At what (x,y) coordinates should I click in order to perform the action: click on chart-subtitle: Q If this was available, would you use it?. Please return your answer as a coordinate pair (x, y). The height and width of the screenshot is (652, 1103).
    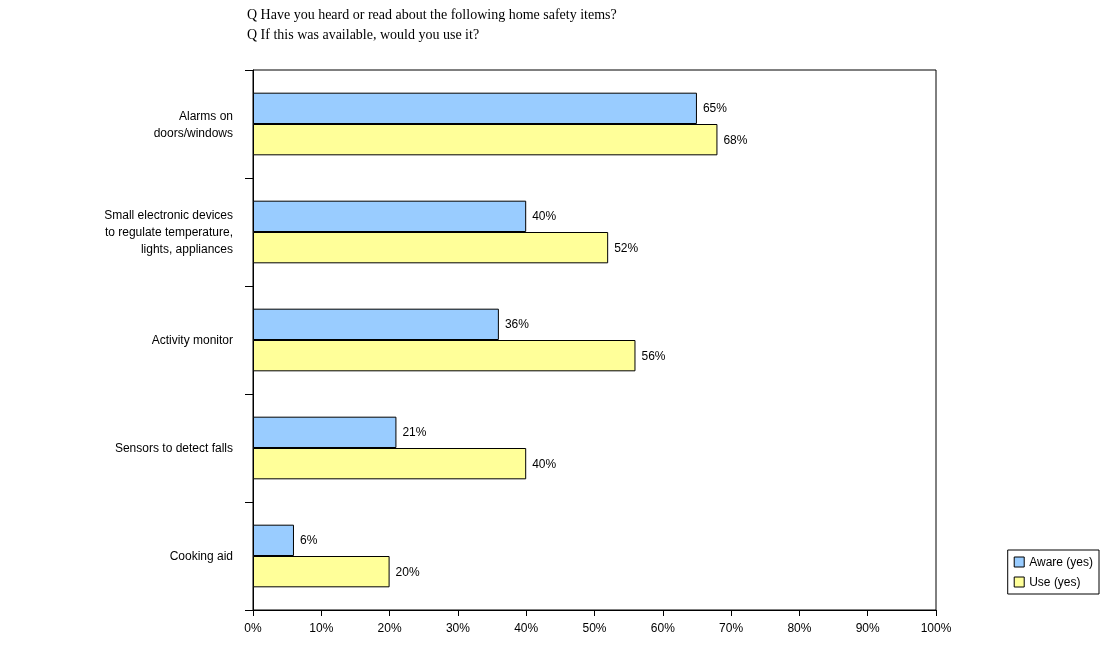
    Looking at the image, I should click on (363, 34).